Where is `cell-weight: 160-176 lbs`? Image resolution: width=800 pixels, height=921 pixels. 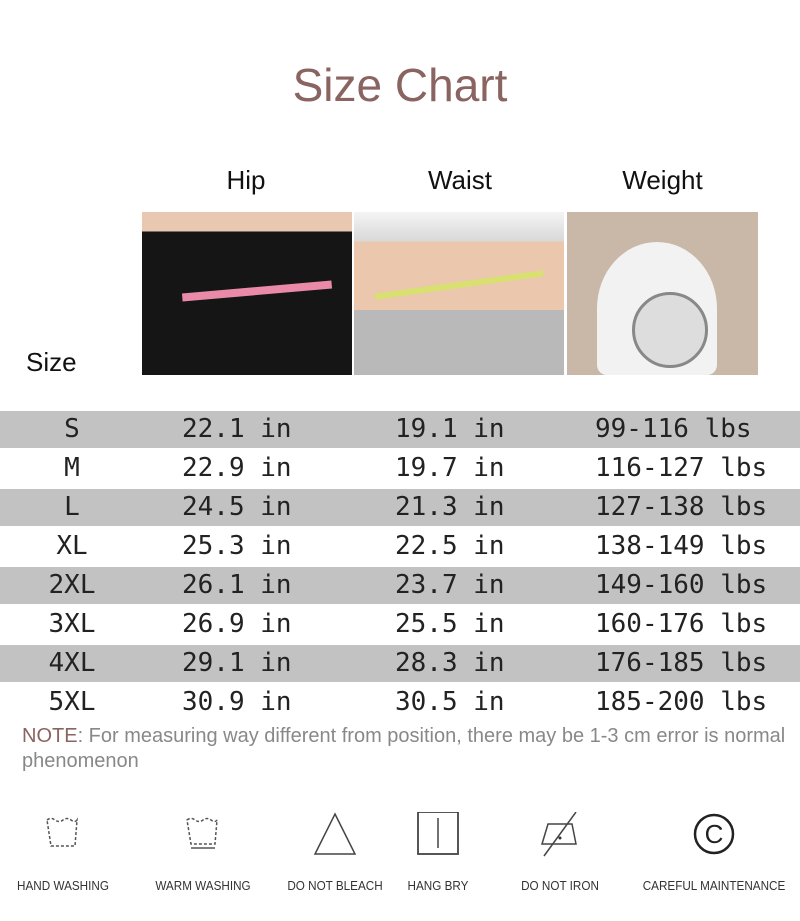 cell-weight: 160-176 lbs is located at coordinates (681, 624).